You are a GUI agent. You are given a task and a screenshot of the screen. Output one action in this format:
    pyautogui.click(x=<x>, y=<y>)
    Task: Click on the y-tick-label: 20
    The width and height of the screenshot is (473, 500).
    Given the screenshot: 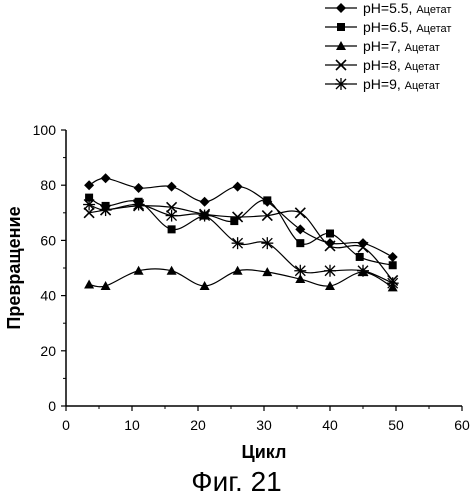 What is the action you would take?
    pyautogui.click(x=48, y=351)
    